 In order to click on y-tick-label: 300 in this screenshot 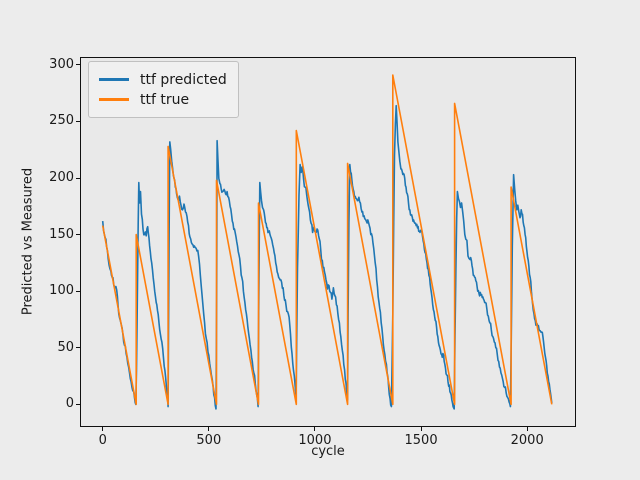, I will do `click(61, 64)`.